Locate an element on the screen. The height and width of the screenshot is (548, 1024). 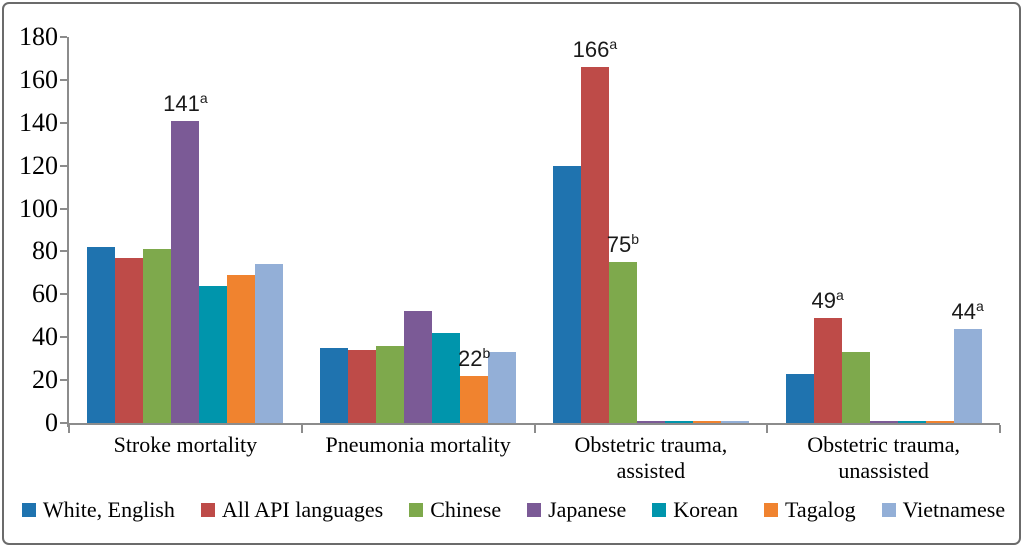
y-tick-label: 160 is located at coordinates (38, 79).